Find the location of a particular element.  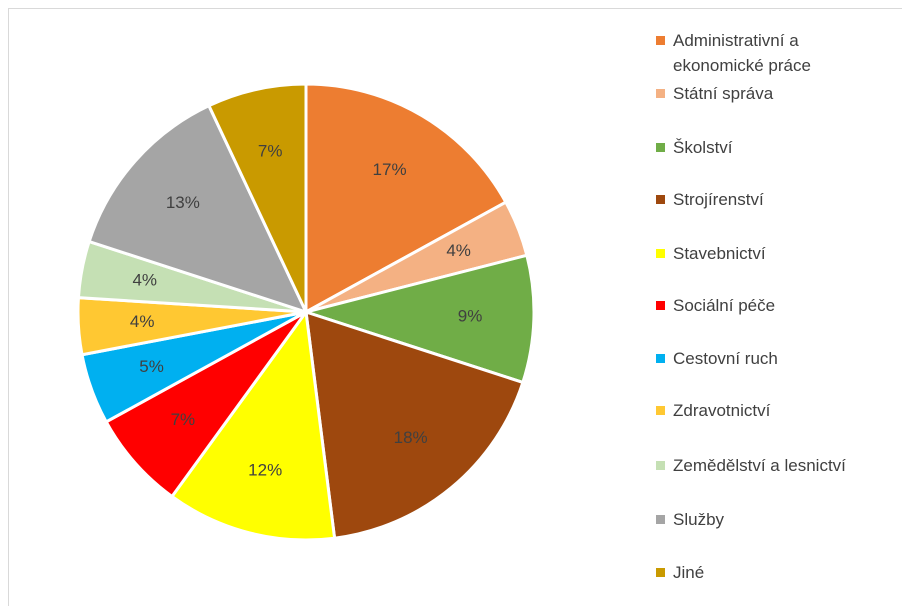

legend-item: Zdravotnictví is located at coordinates (771, 410).